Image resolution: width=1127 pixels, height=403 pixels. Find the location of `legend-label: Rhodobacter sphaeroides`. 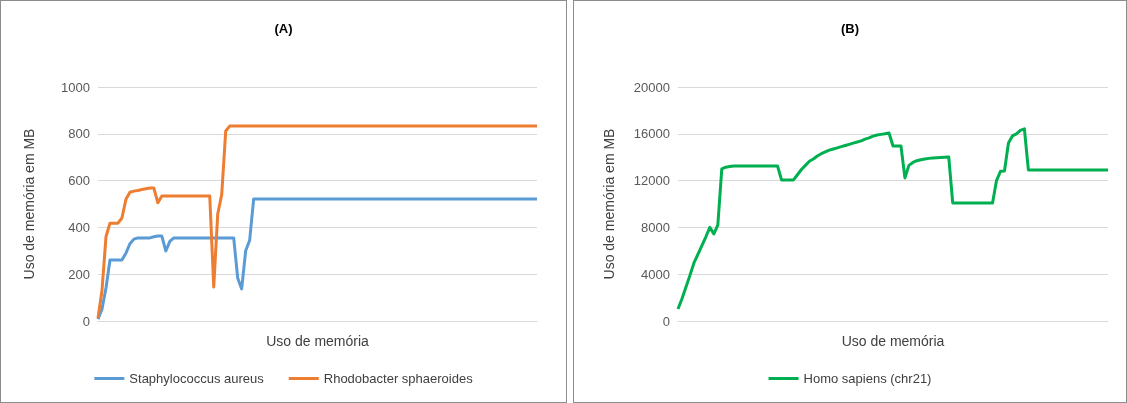

legend-label: Rhodobacter sphaeroides is located at coordinates (398, 378).